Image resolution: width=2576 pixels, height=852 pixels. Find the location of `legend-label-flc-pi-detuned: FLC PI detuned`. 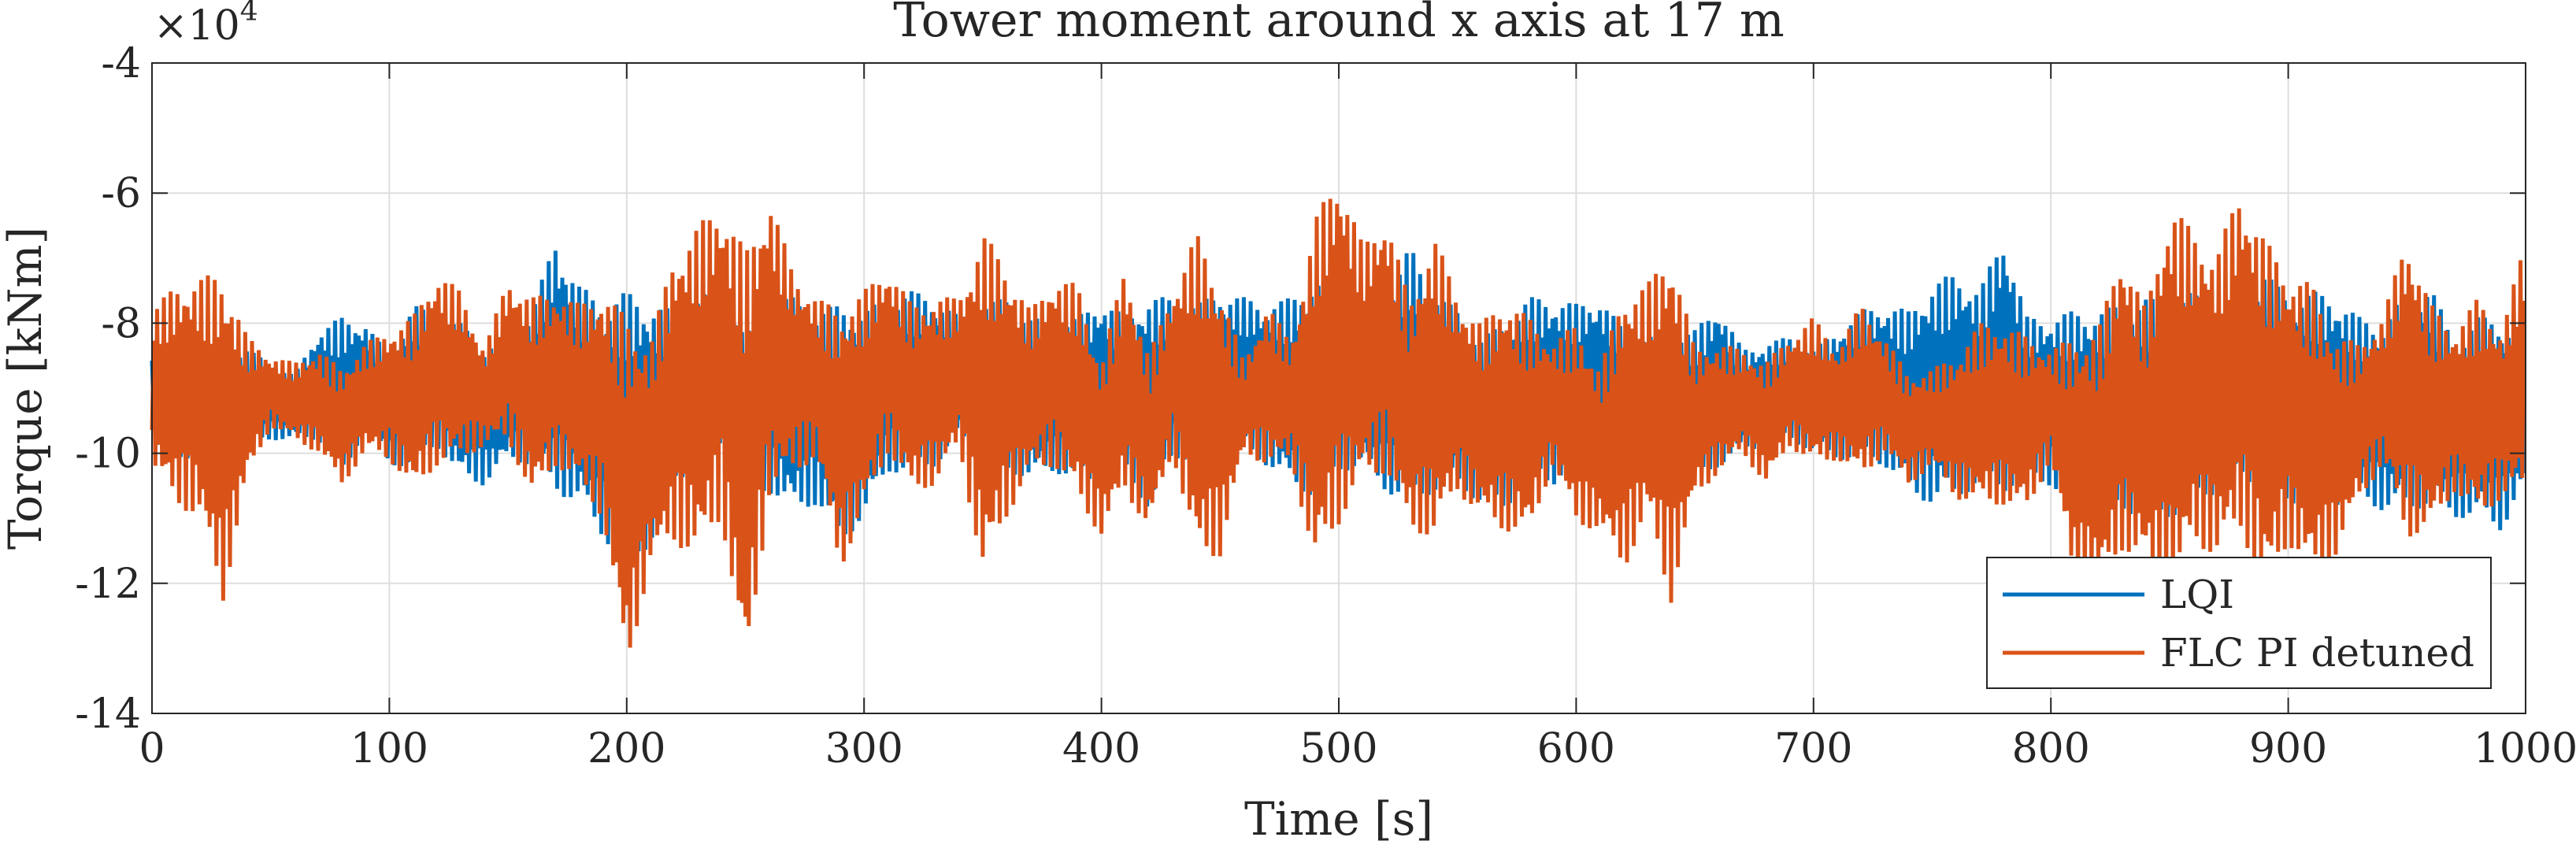

legend-label-flc-pi-detuned: FLC PI detuned is located at coordinates (2317, 653).